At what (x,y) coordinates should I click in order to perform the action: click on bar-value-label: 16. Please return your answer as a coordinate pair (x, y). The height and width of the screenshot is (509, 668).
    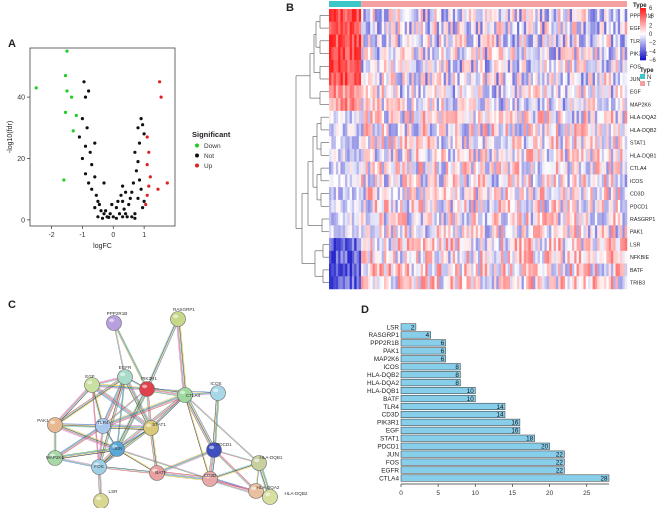
    Looking at the image, I should click on (515, 423).